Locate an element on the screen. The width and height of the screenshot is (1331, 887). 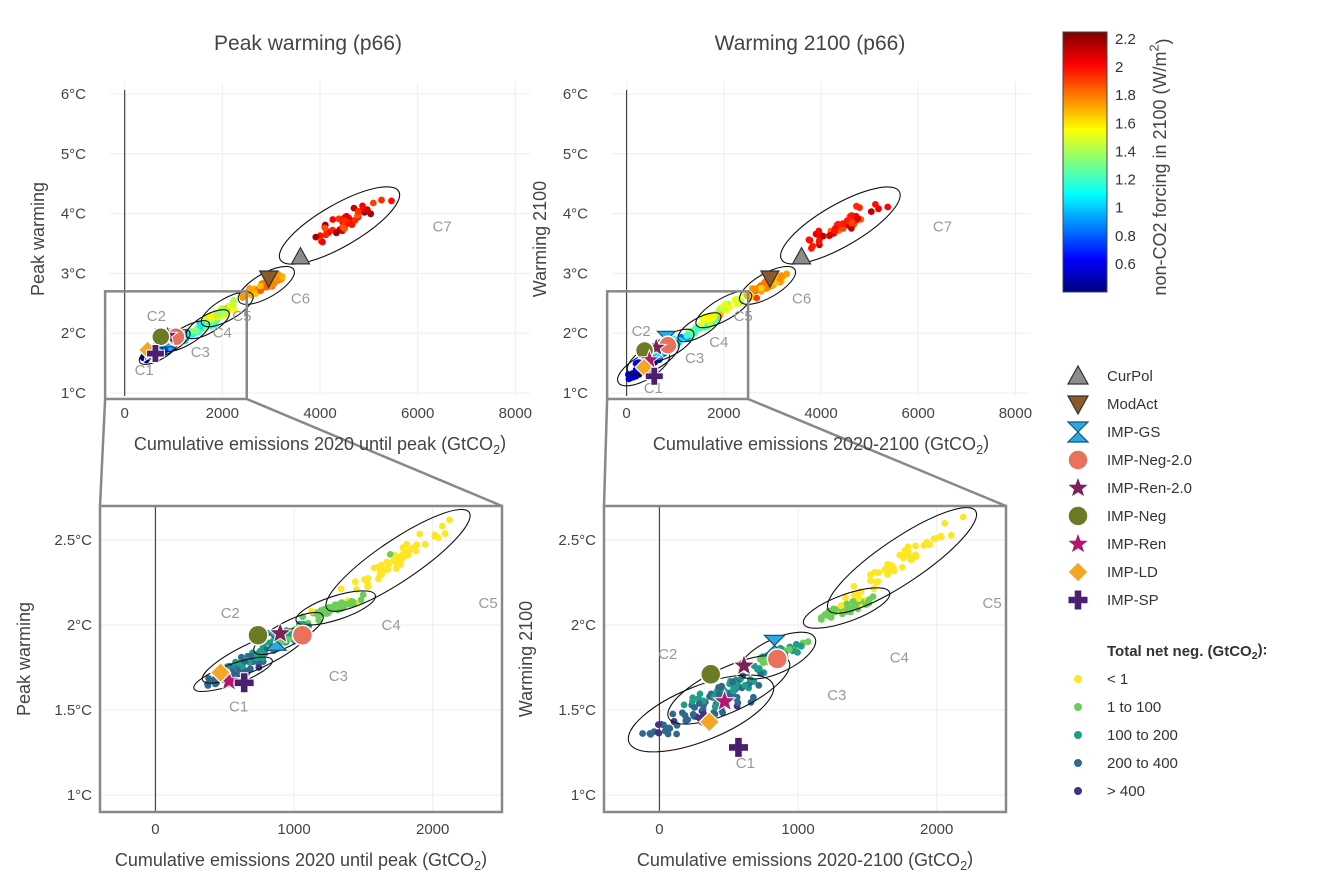
x-tick-label: 2000 is located at coordinates (222, 413).